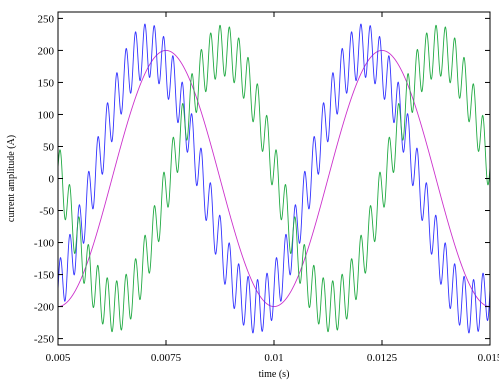 This screenshot has width=499, height=381. Describe the element at coordinates (273, 358) in the screenshot. I see `x-tick-label: 0.01` at that location.